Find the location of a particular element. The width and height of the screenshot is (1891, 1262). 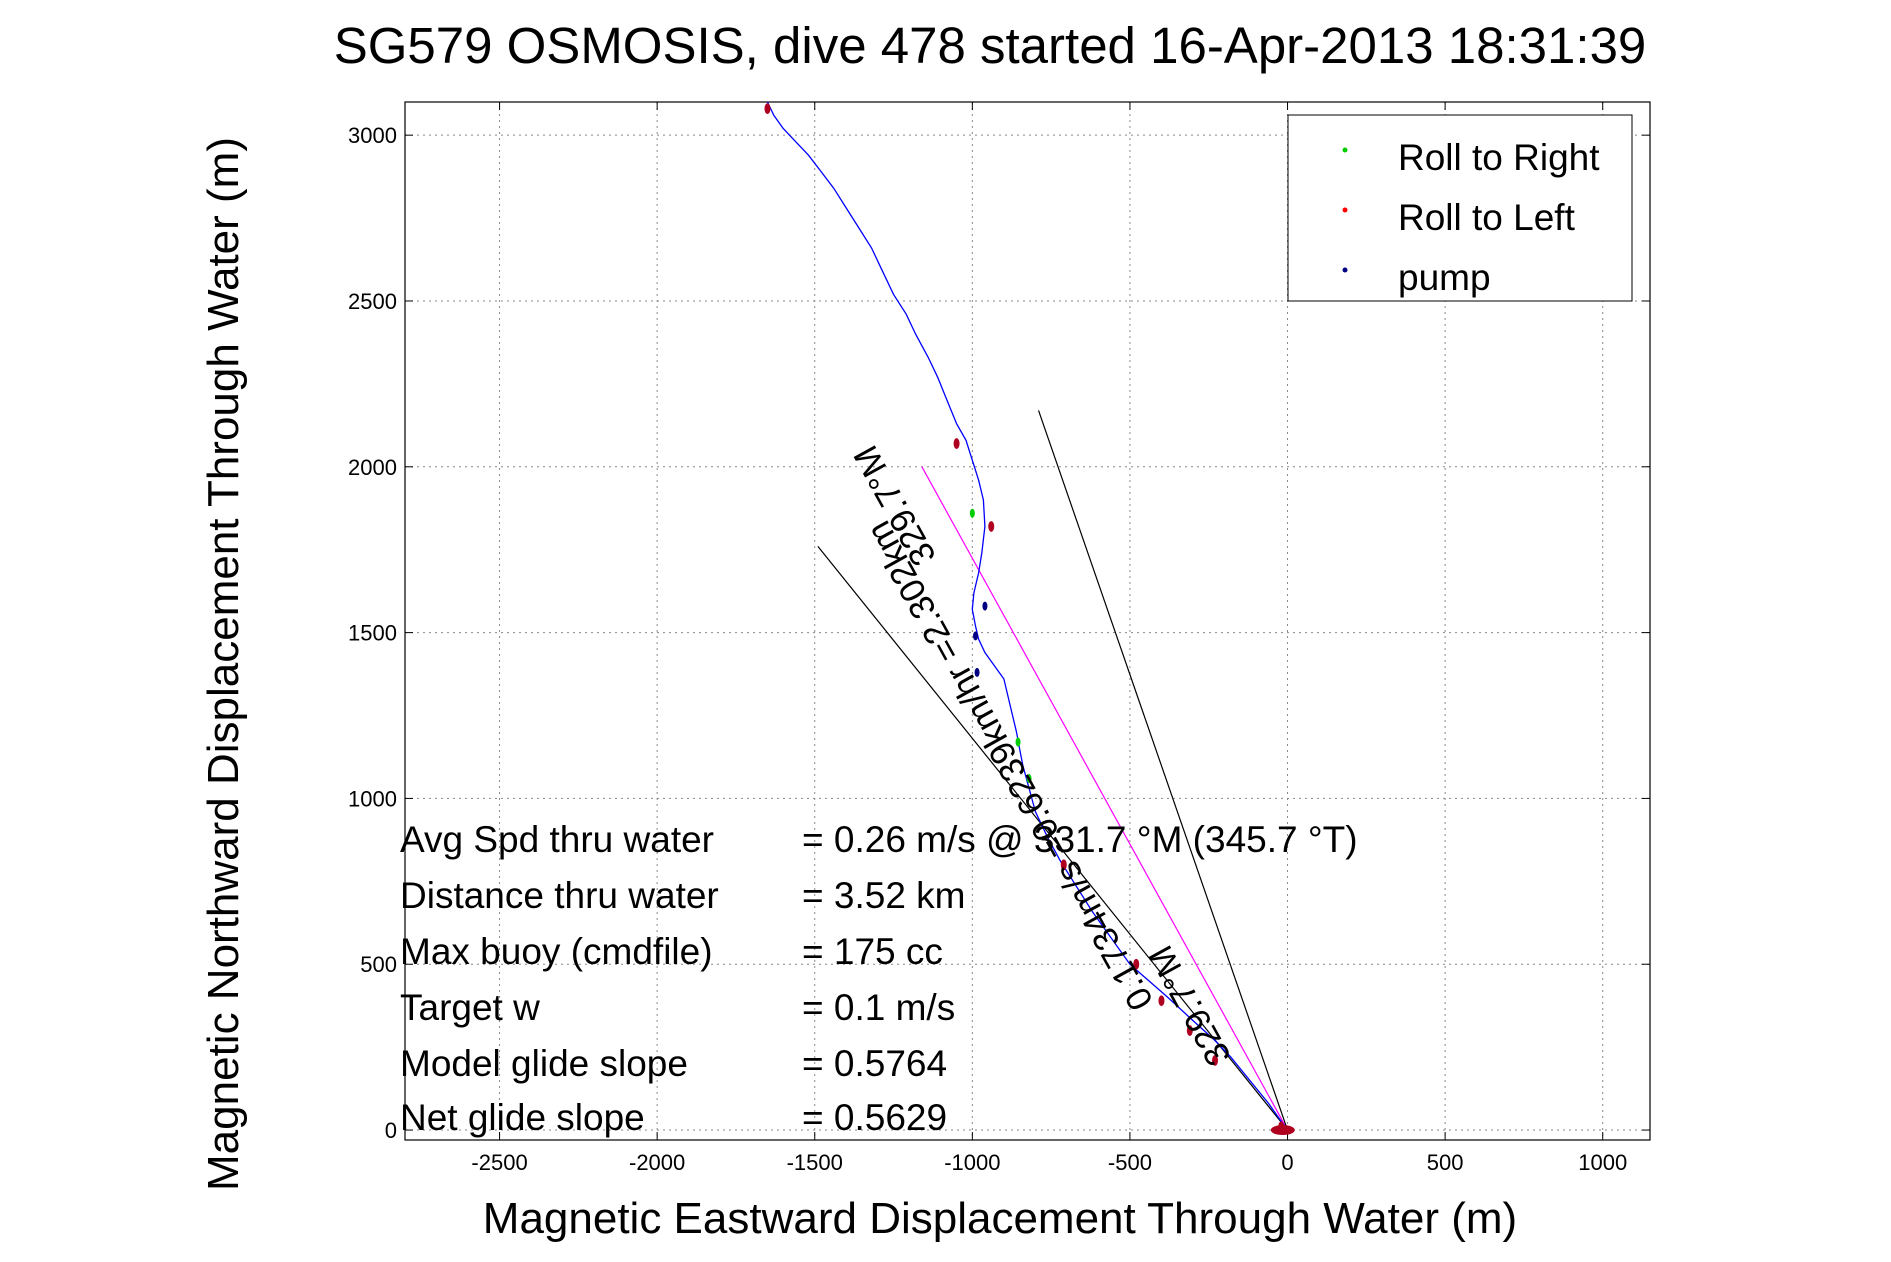

legend: Roll to Right Roll to Left pump is located at coordinates (1460, 208).